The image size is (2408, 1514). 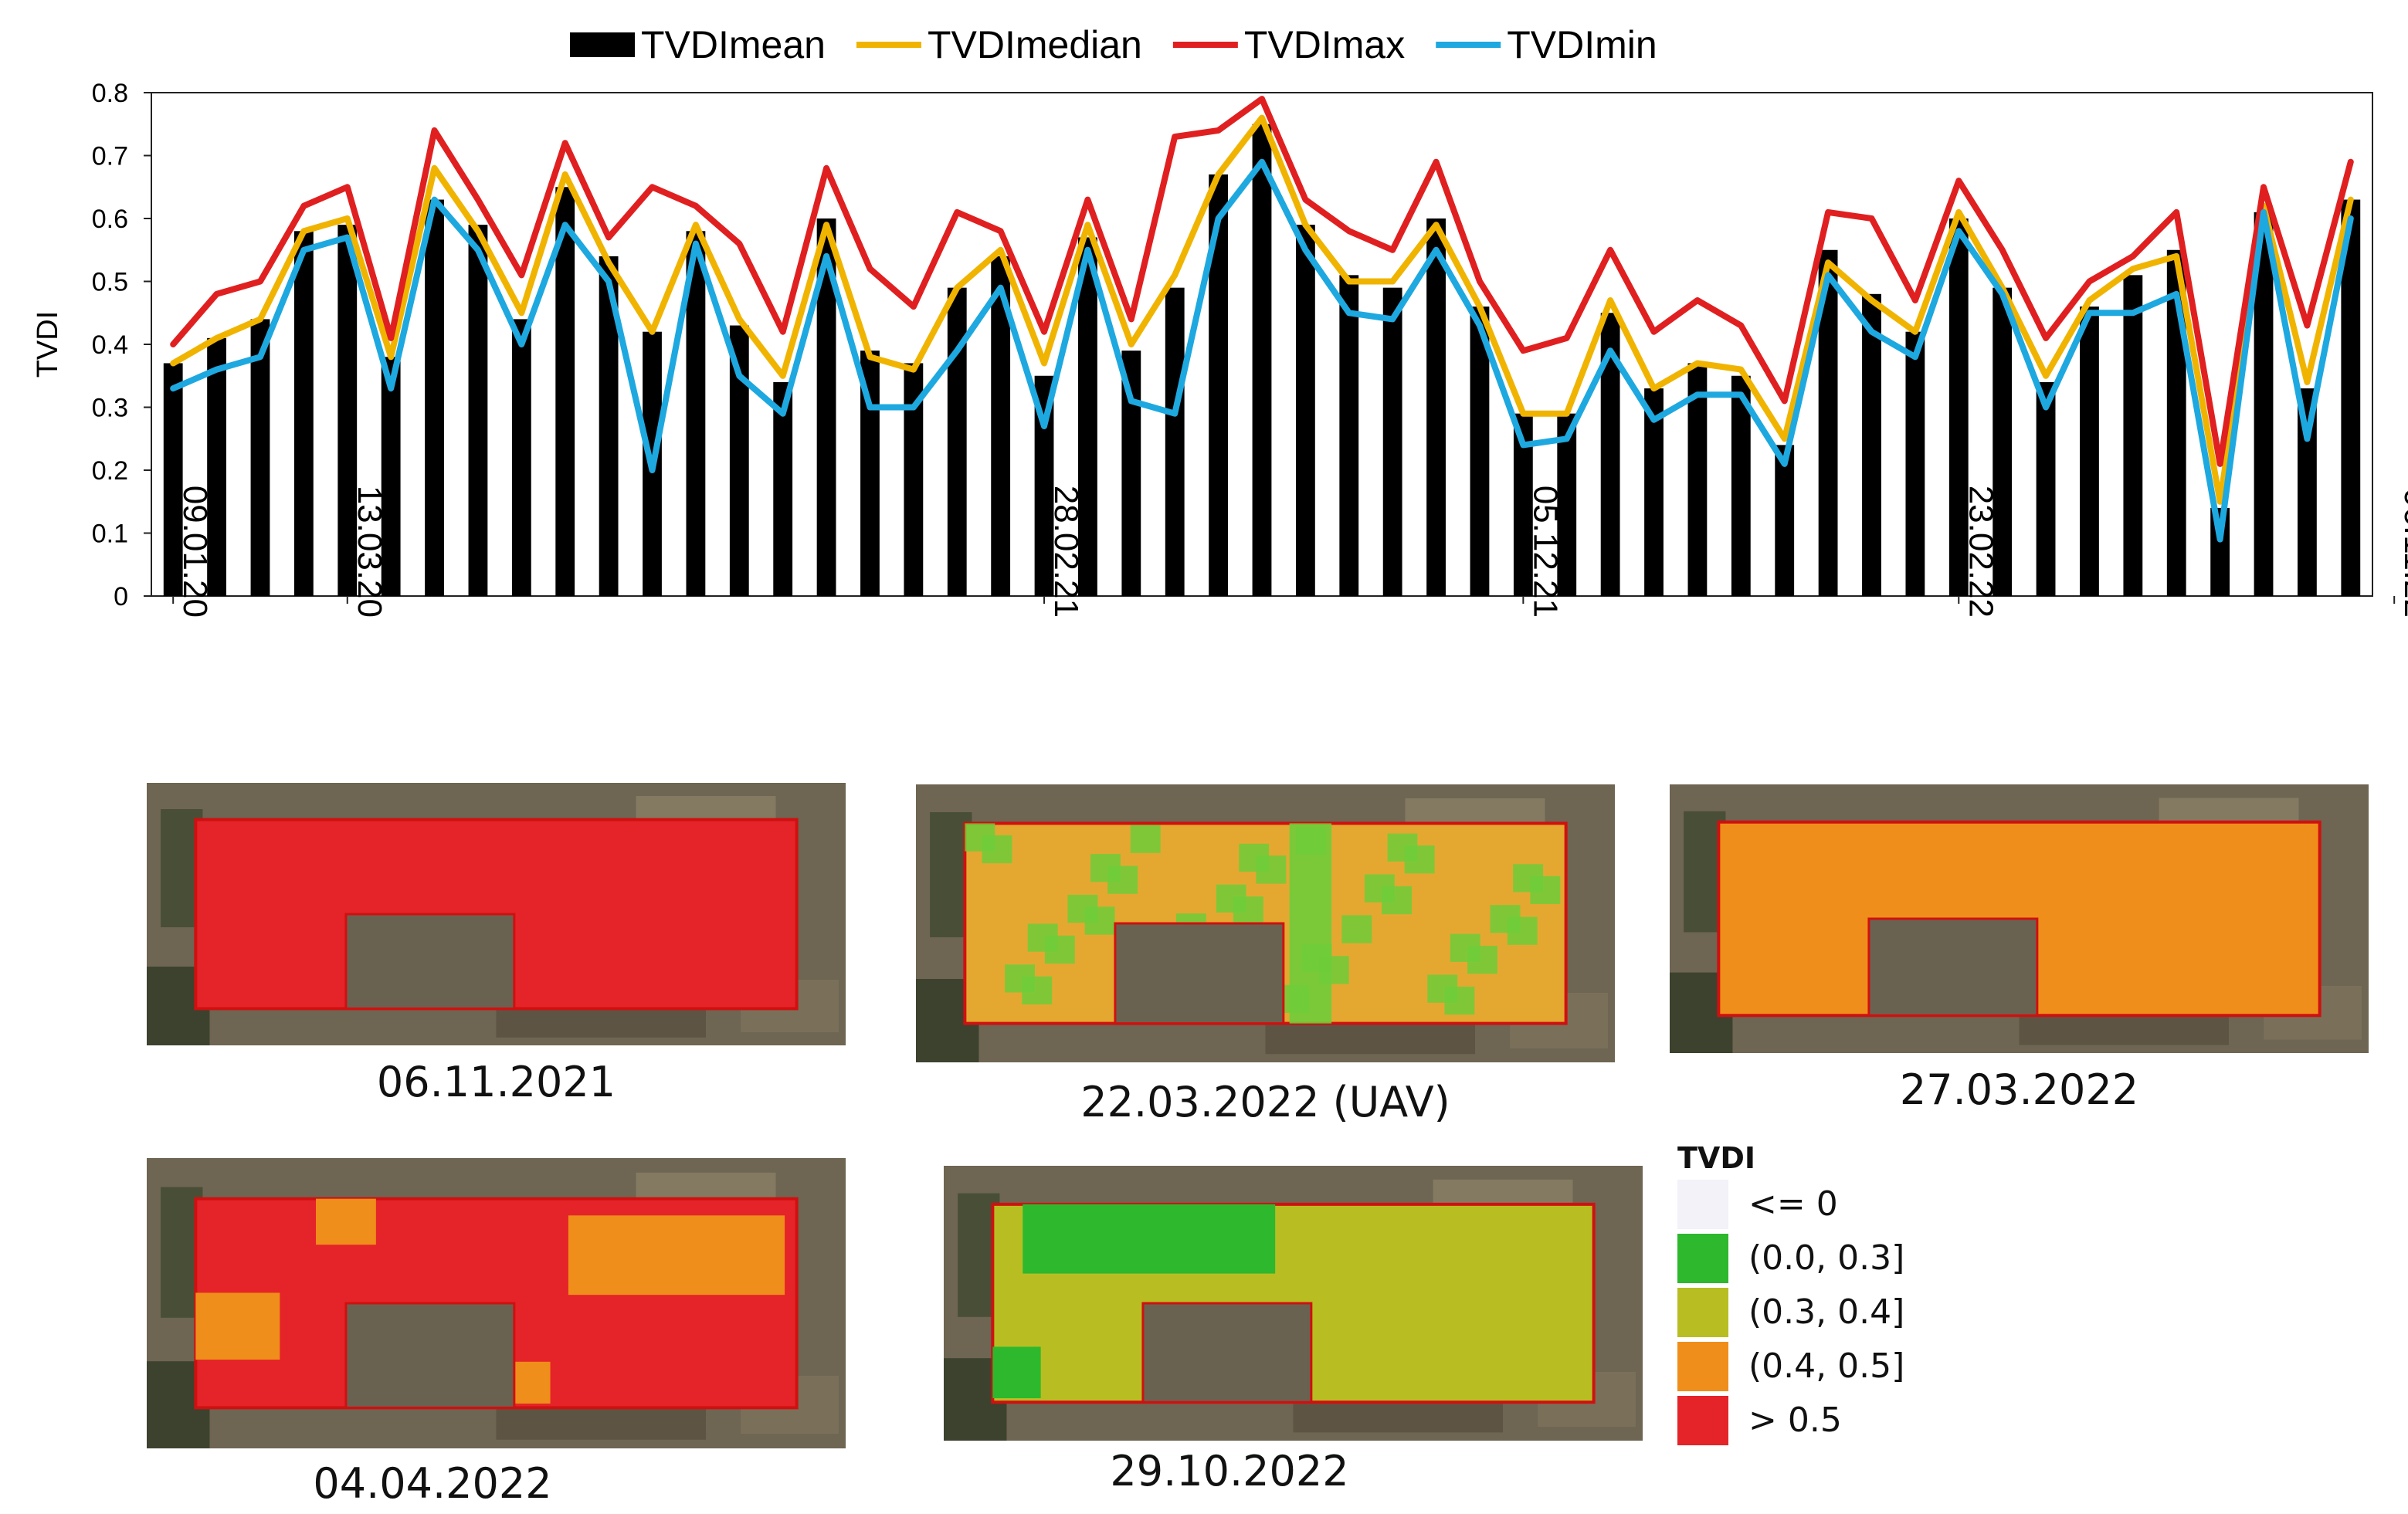 I want to click on x-tick-label: 28.02.21, so click(x=1066, y=552).